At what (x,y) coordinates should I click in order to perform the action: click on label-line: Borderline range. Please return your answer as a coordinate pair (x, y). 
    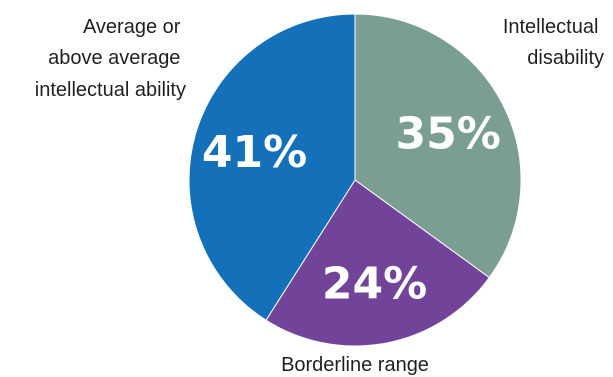
    Looking at the image, I should click on (355, 365).